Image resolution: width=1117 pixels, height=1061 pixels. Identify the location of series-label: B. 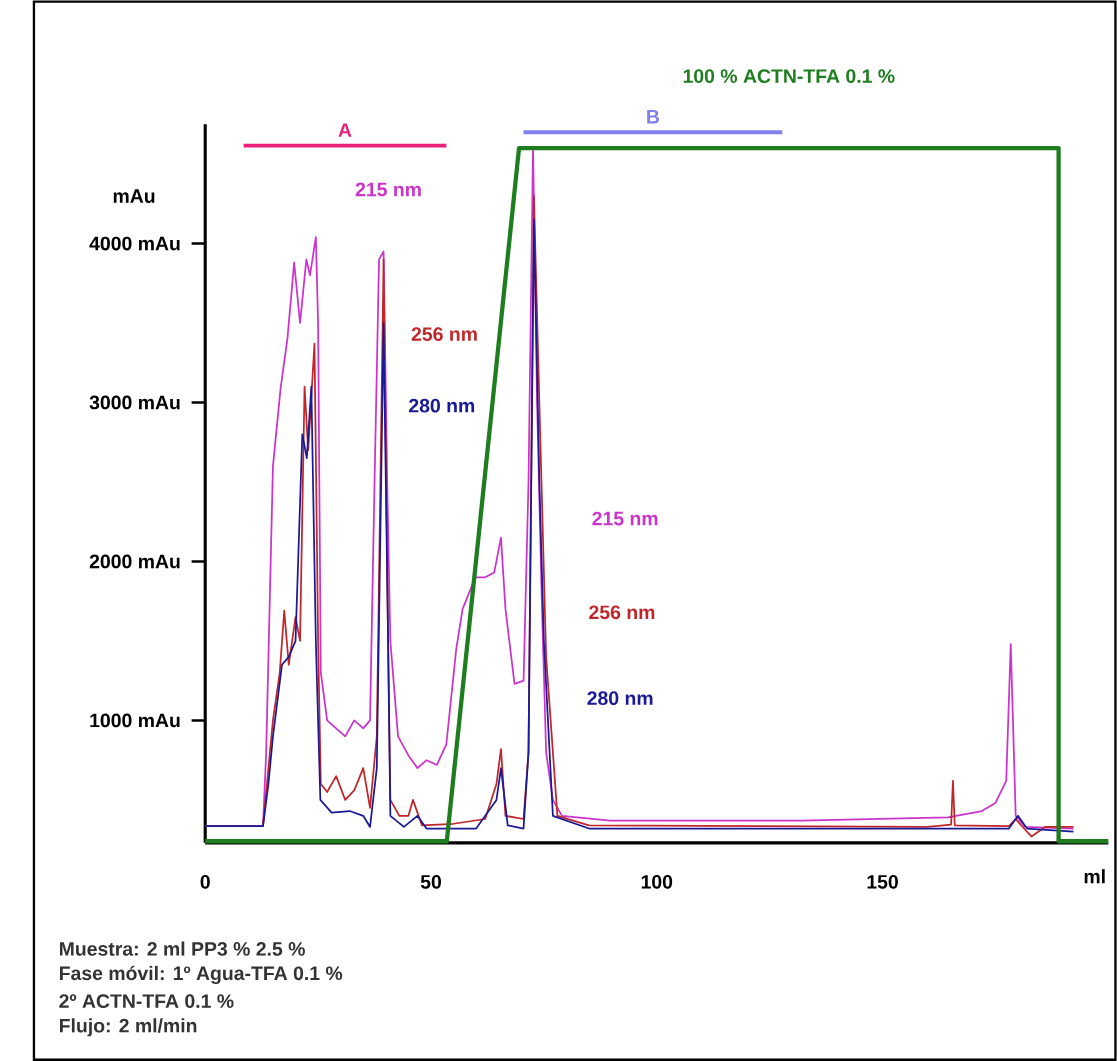
(653, 116).